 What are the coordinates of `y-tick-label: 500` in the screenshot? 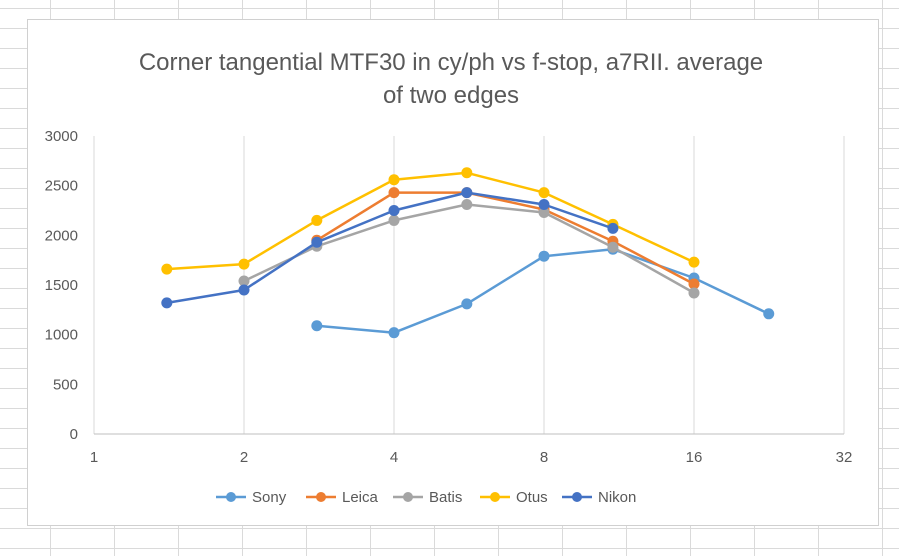 It's located at (65, 384).